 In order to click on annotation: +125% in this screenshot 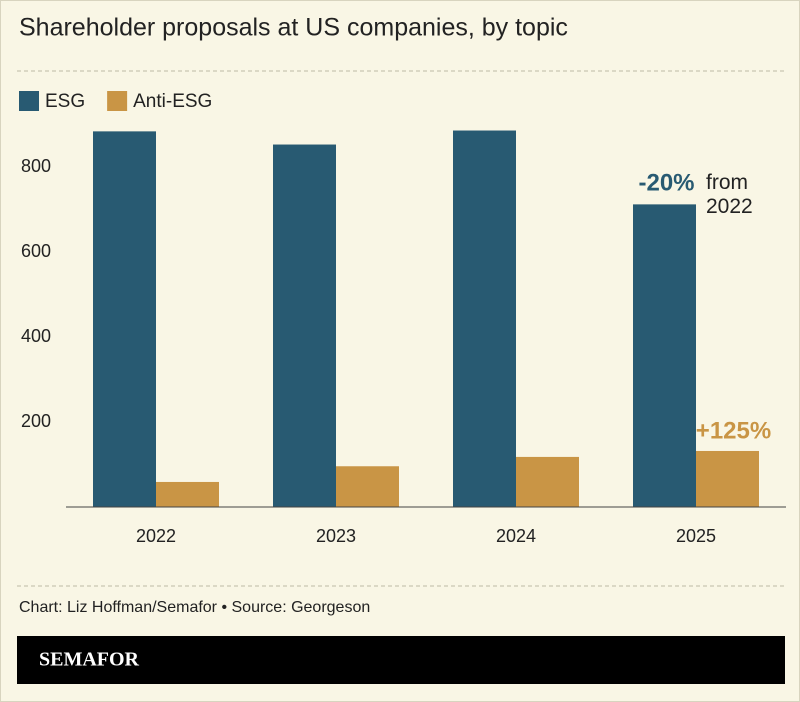, I will do `click(733, 430)`.